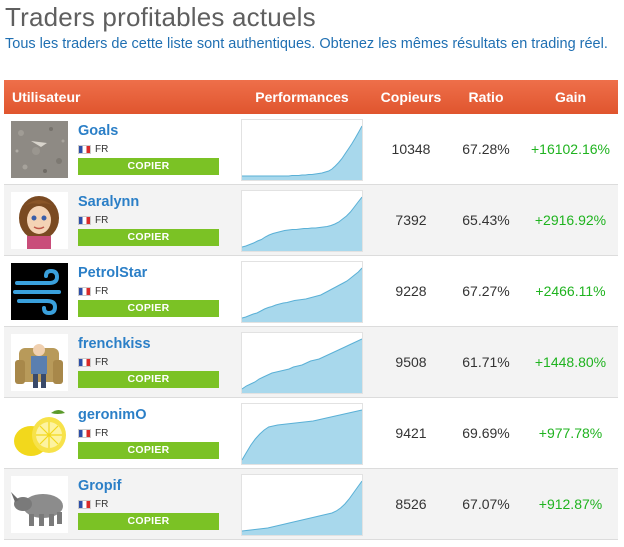 The width and height of the screenshot is (624, 547). I want to click on copiers-value: 8526, so click(411, 504).